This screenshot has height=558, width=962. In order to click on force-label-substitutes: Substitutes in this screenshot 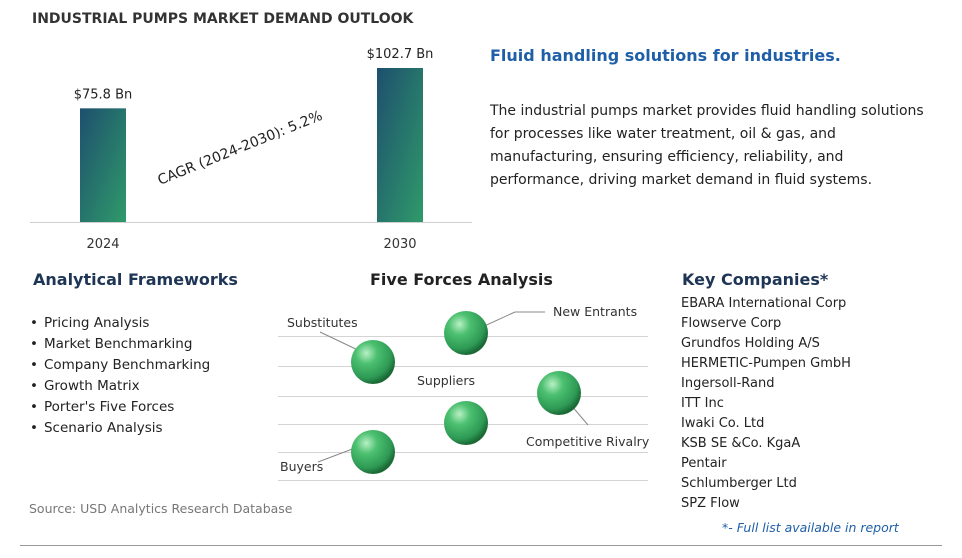, I will do `click(322, 322)`.